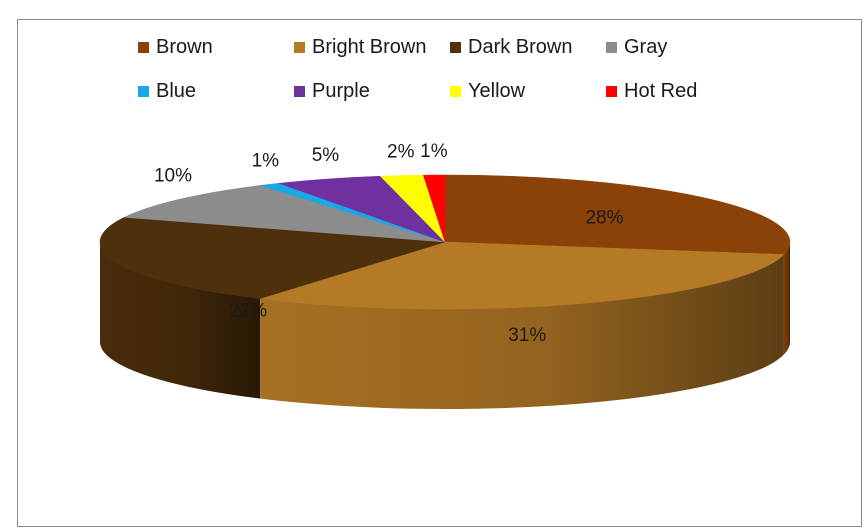 The image size is (867, 530). Describe the element at coordinates (369, 47) in the screenshot. I see `legend-label-bright-brown: Bright Brown` at that location.